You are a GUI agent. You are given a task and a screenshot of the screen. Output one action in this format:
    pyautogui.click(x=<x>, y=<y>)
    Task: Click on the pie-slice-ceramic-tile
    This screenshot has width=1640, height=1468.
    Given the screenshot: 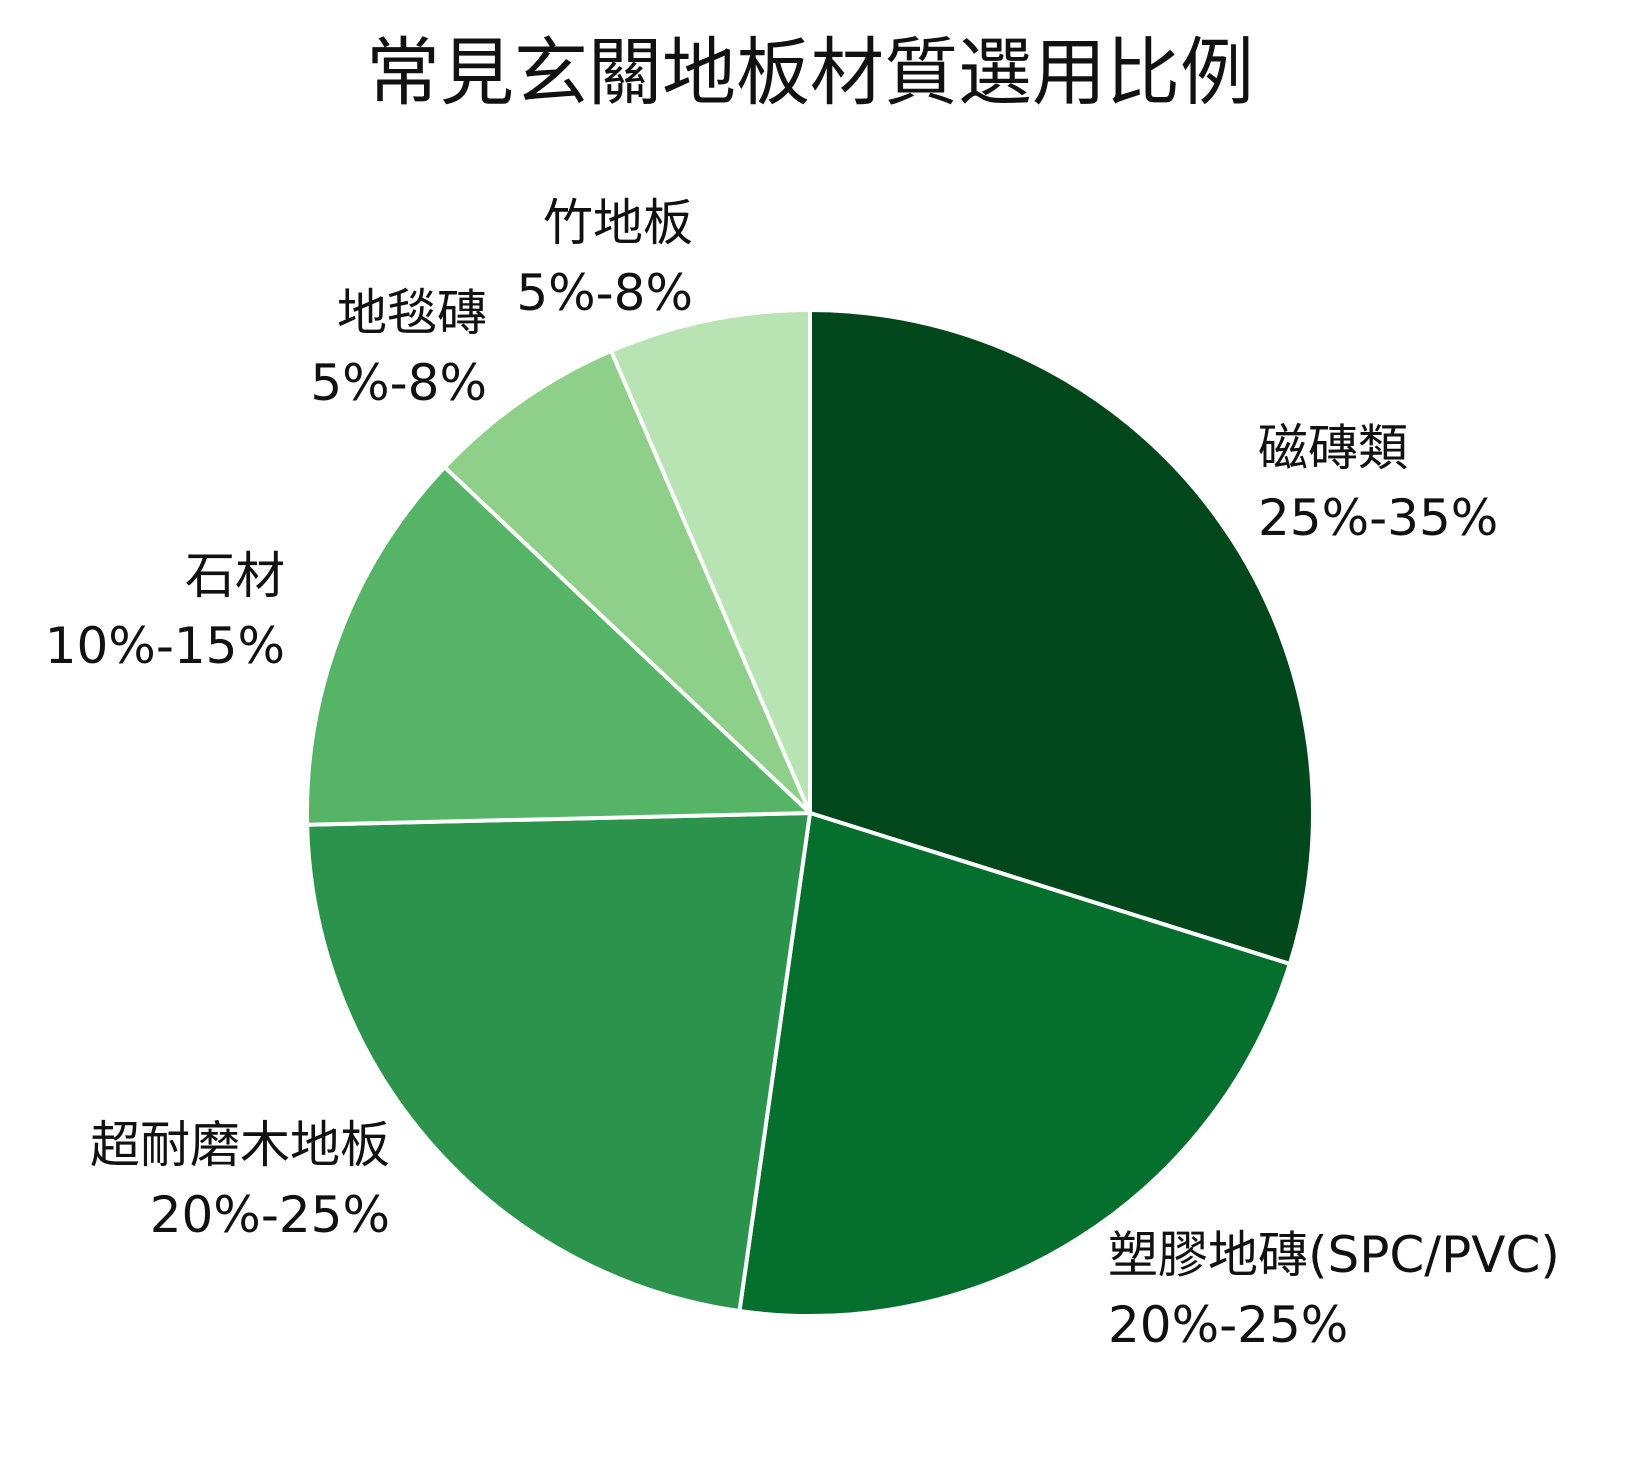 What is the action you would take?
    pyautogui.click(x=1061, y=637)
    